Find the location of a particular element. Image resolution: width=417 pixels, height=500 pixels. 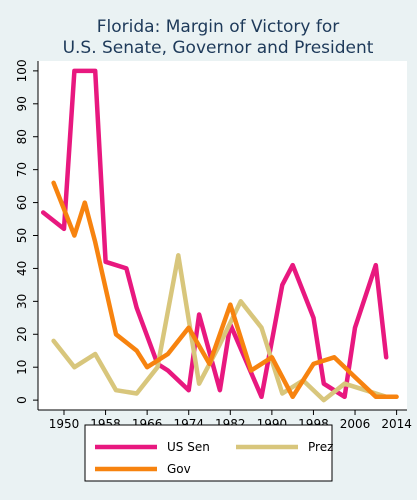

legend-label-us-sen: US Sen is located at coordinates (188, 447).